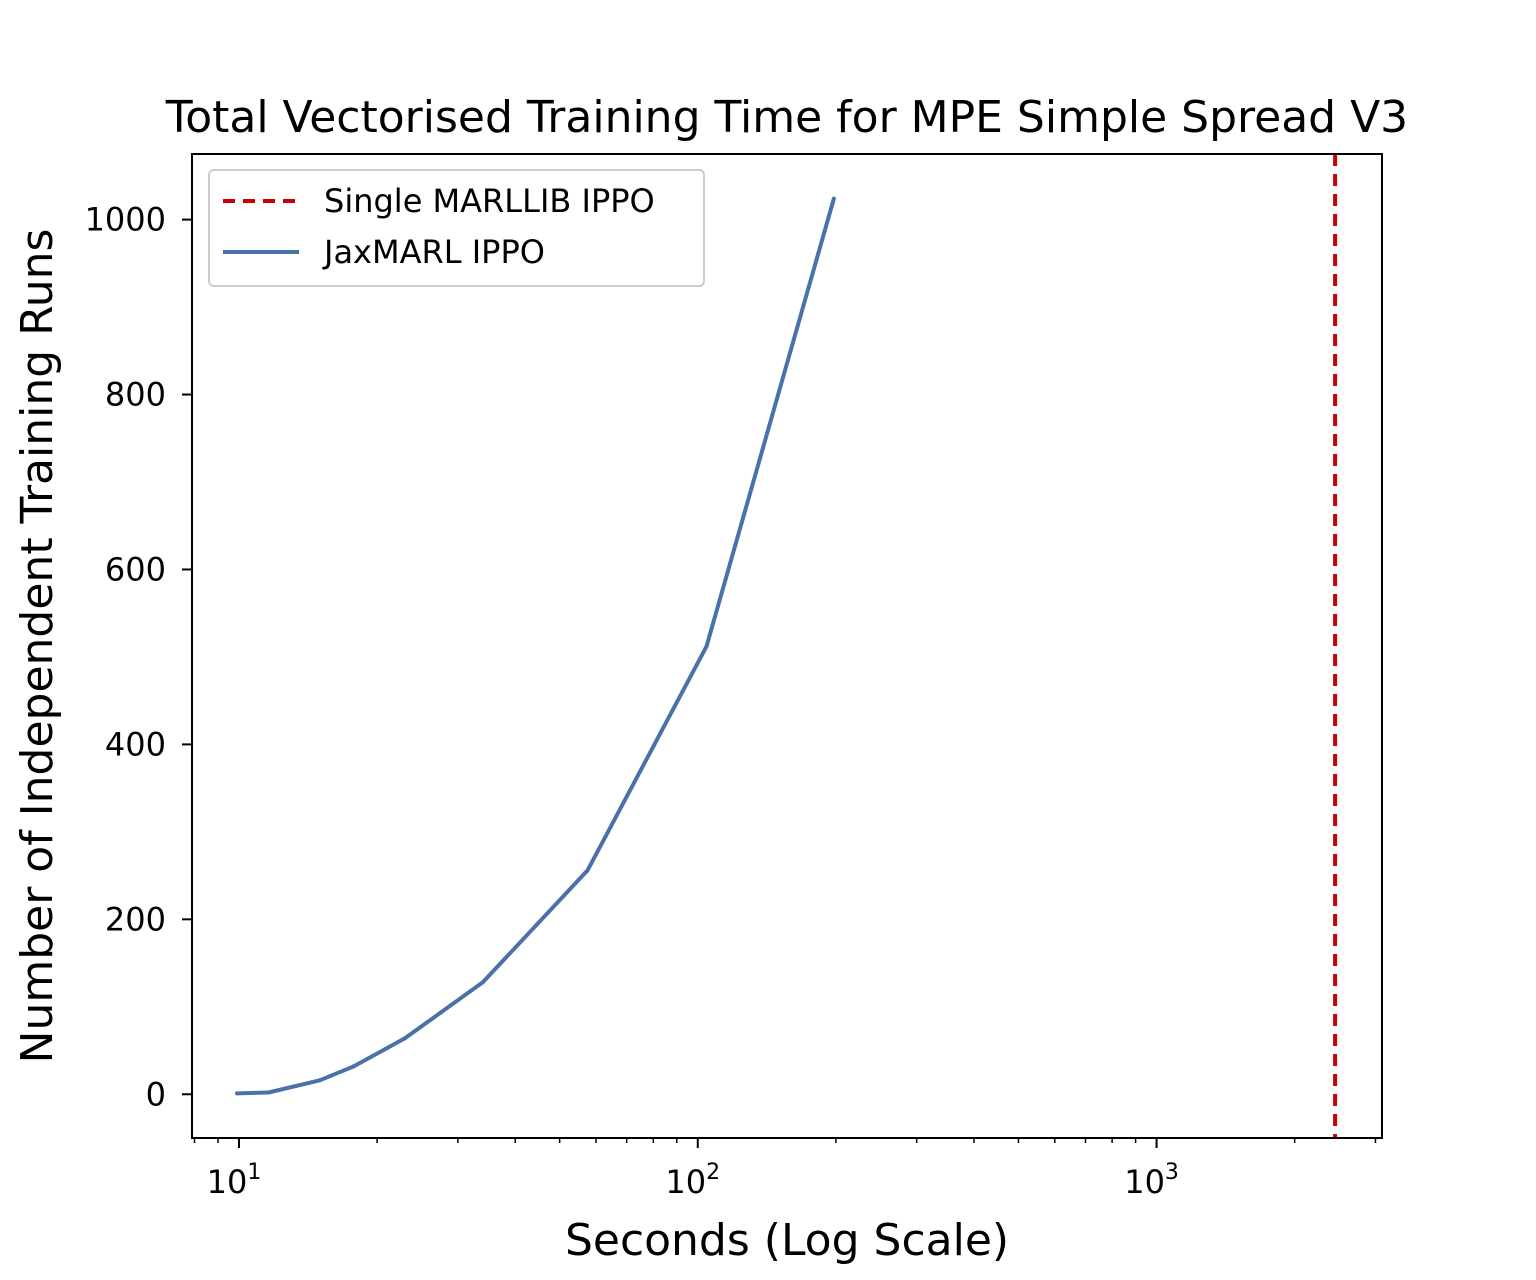  What do you see at coordinates (787, 1240) in the screenshot?
I see `x-axis-label: Seconds (Log Scale)` at bounding box center [787, 1240].